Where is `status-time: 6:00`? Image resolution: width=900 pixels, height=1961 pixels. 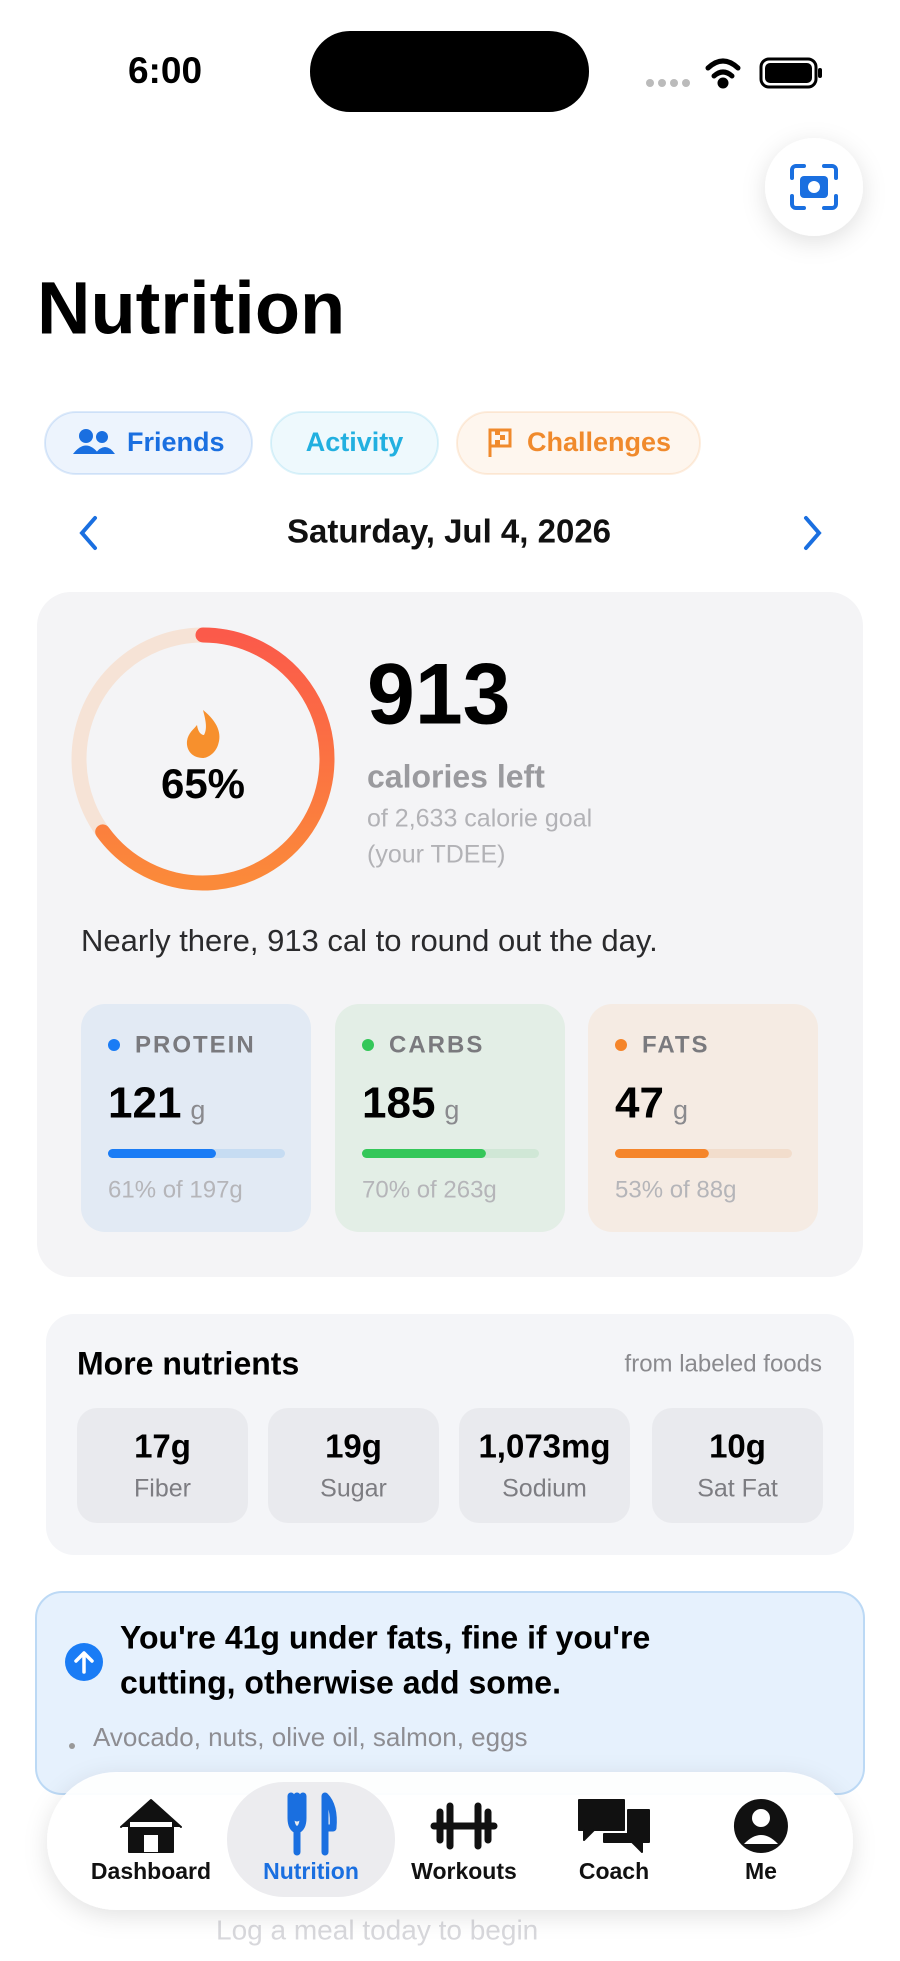 status-time: 6:00 is located at coordinates (165, 70).